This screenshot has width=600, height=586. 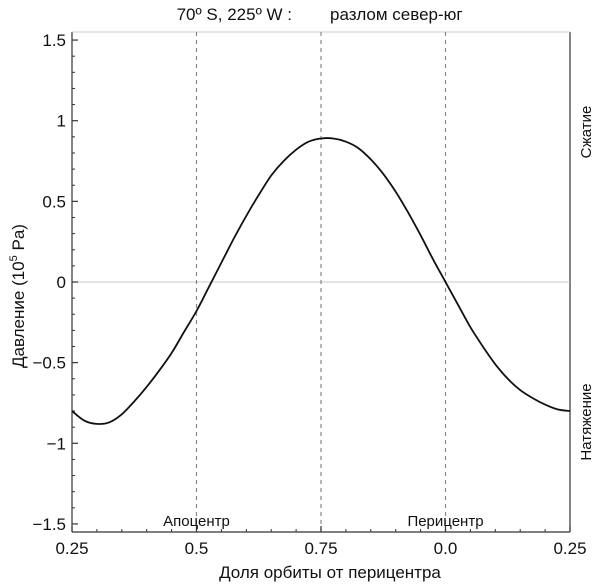 What do you see at coordinates (446, 548) in the screenshot?
I see `x-tick-label-3: 0.0` at bounding box center [446, 548].